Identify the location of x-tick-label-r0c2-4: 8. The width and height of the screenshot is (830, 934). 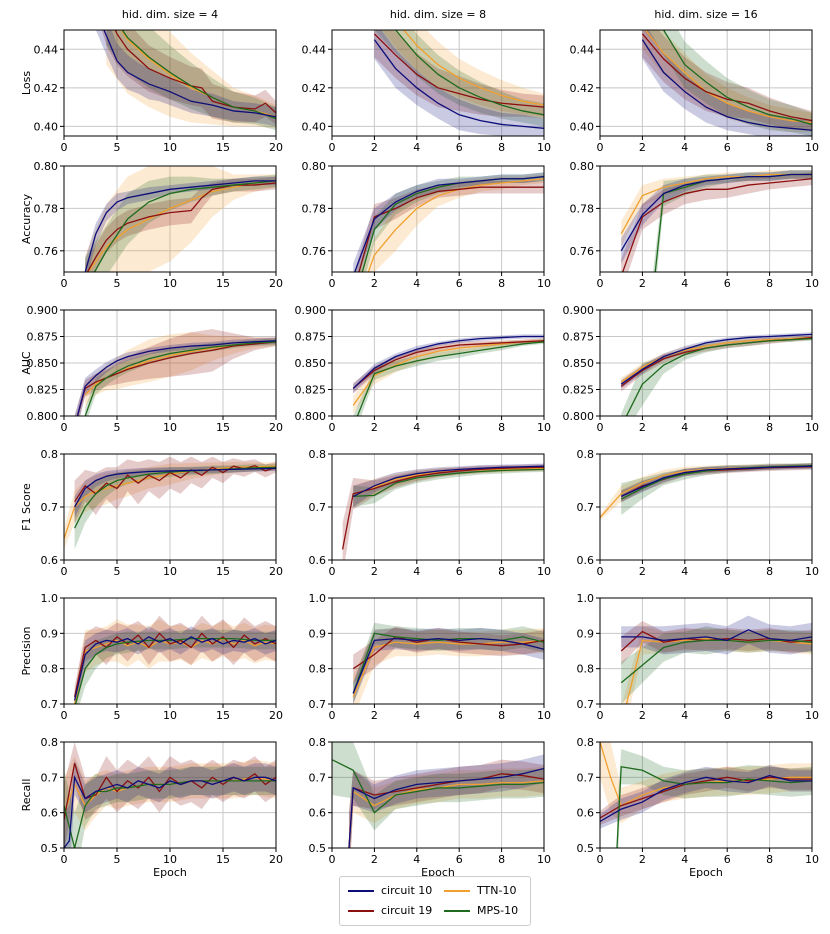
(769, 147).